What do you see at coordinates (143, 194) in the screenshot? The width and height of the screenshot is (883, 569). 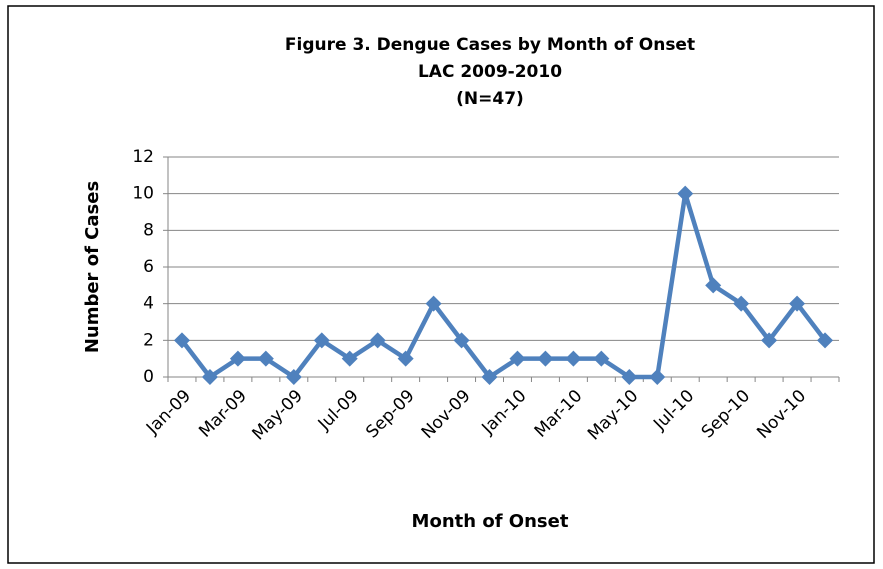 I see `y-tick-label: 10` at bounding box center [143, 194].